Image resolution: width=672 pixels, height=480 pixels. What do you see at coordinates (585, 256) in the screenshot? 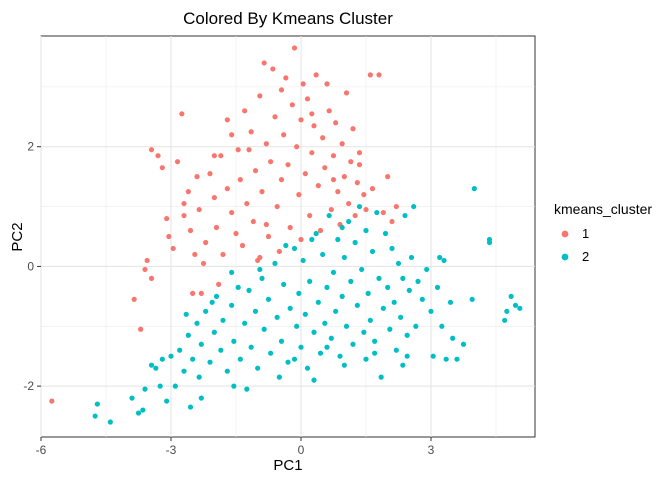
I see `legend-label-2: 2` at bounding box center [585, 256].